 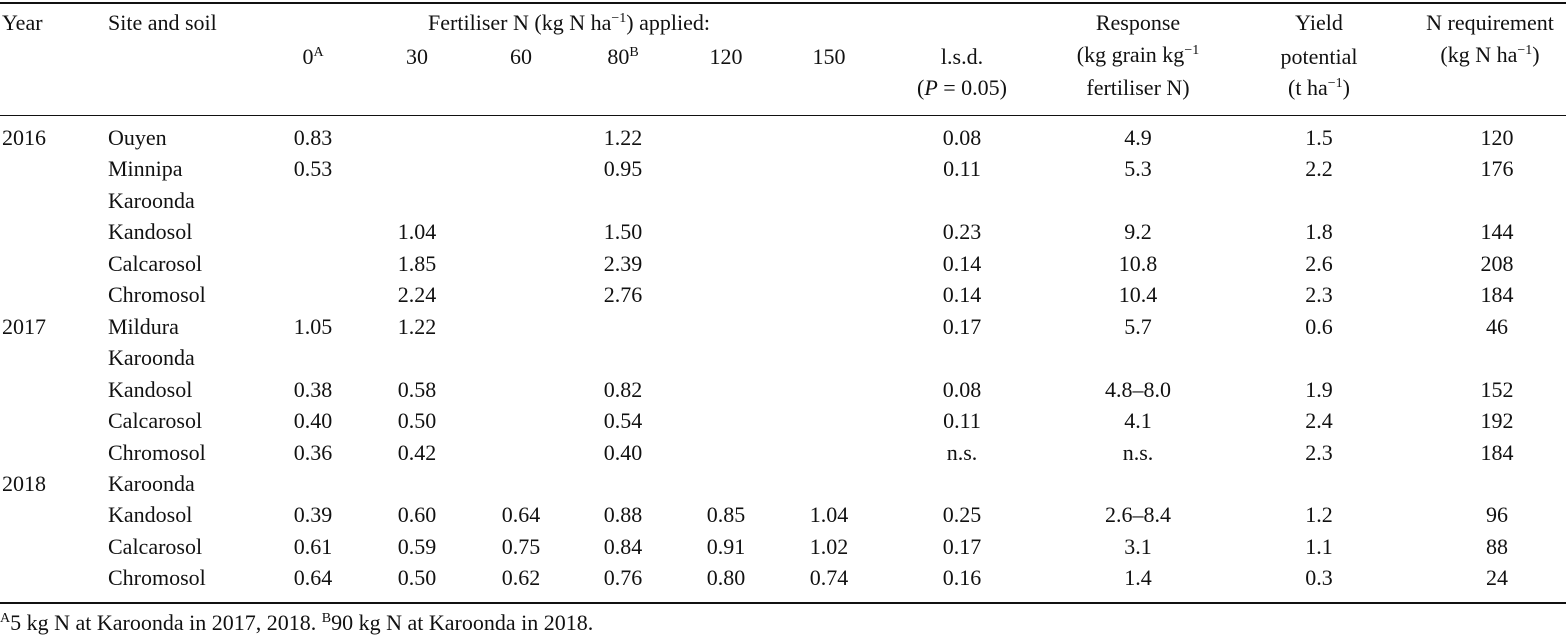 I want to click on cell-rate-60: 0.75, so click(x=521, y=546).